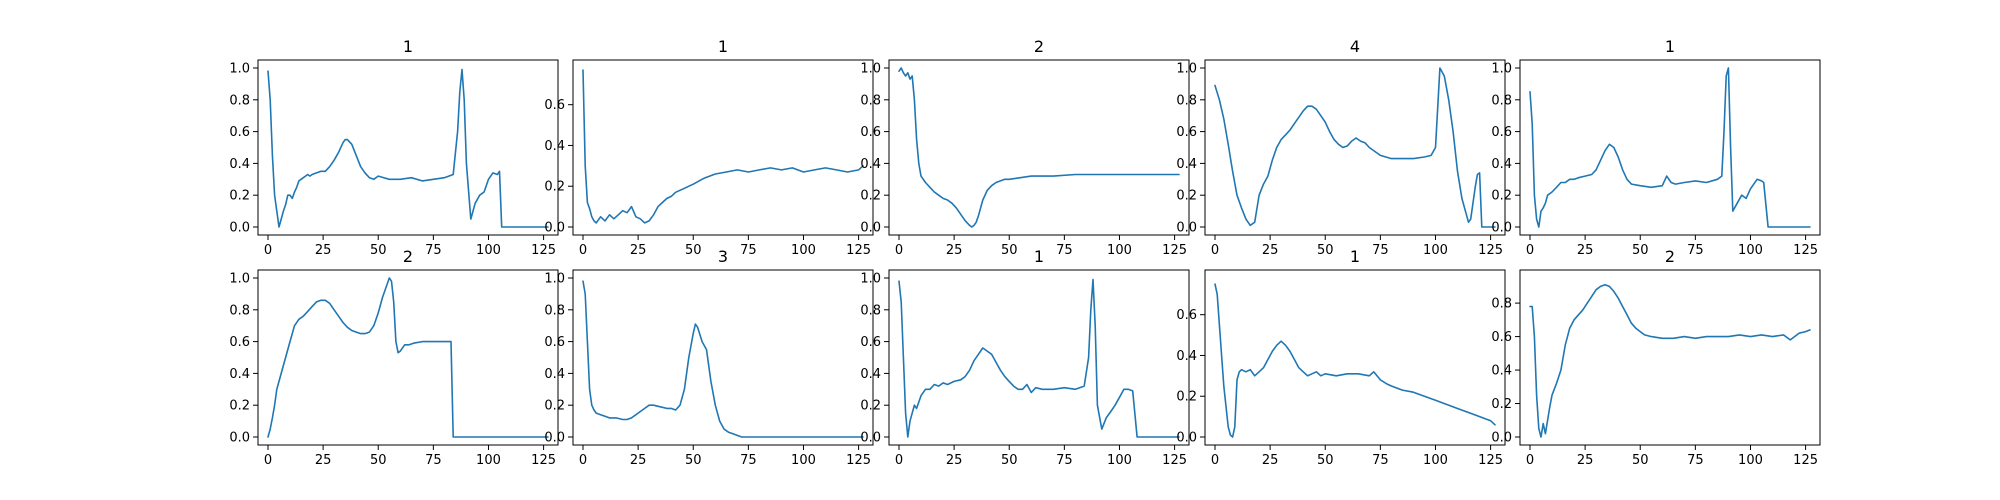  I want to click on subplot-title: 4, so click(1355, 46).